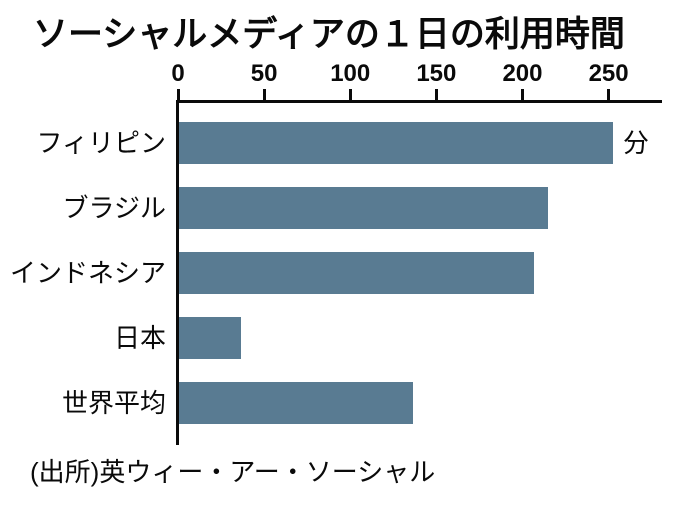 The height and width of the screenshot is (508, 680). Describe the element at coordinates (522, 73) in the screenshot. I see `x-axis-tick-label: 200` at that location.